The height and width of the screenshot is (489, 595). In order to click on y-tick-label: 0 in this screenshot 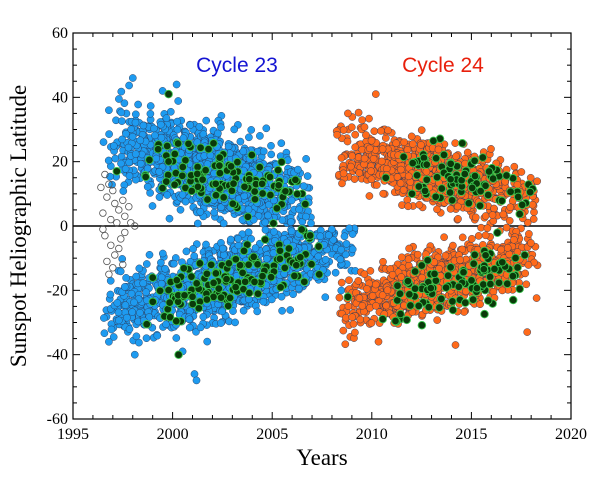, I will do `click(64, 226)`.